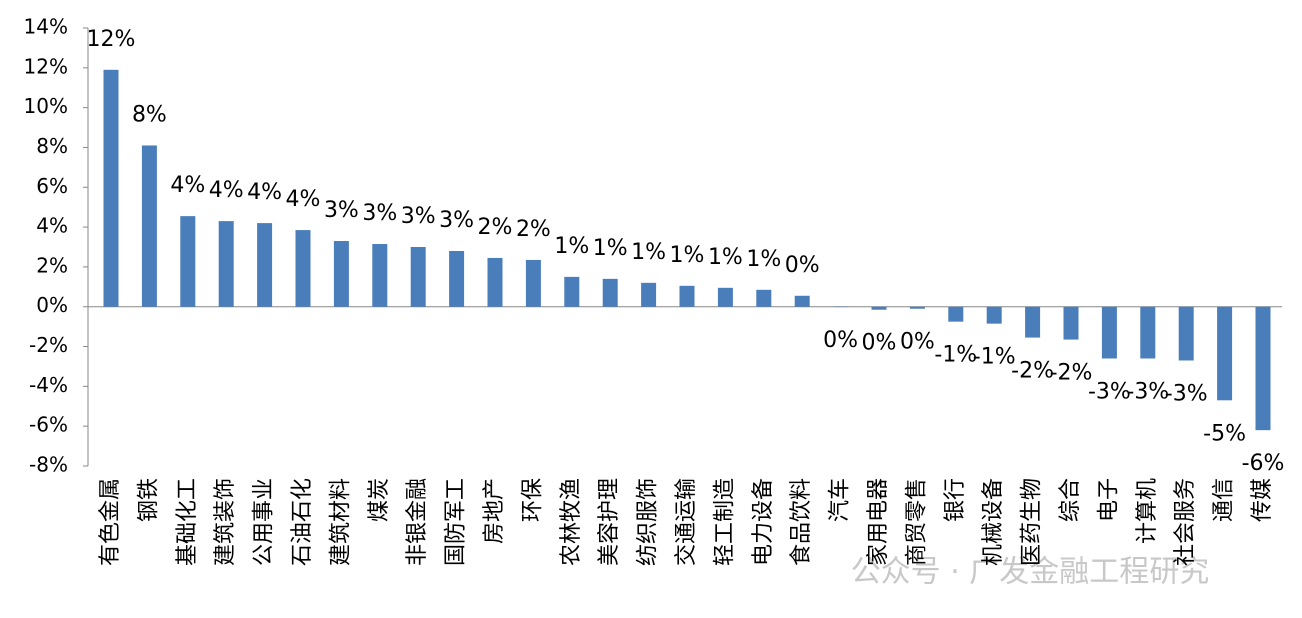  Describe the element at coordinates (1030, 572) in the screenshot. I see `watermark: 公众号 · 广发金融工程研究` at that location.